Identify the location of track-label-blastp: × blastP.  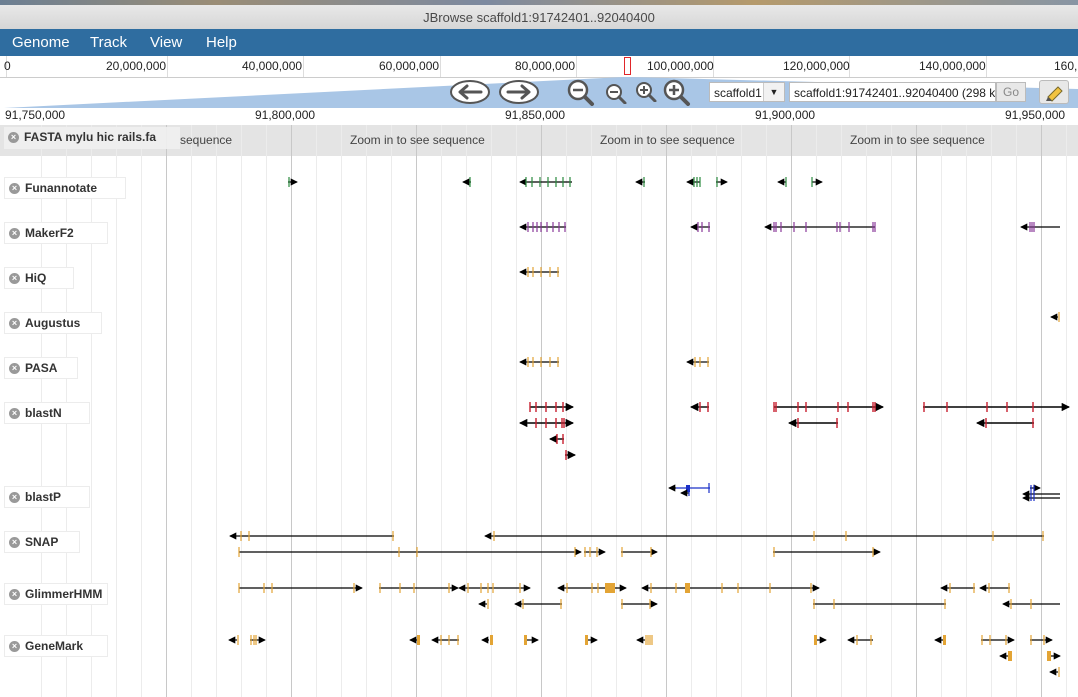
(47, 497).